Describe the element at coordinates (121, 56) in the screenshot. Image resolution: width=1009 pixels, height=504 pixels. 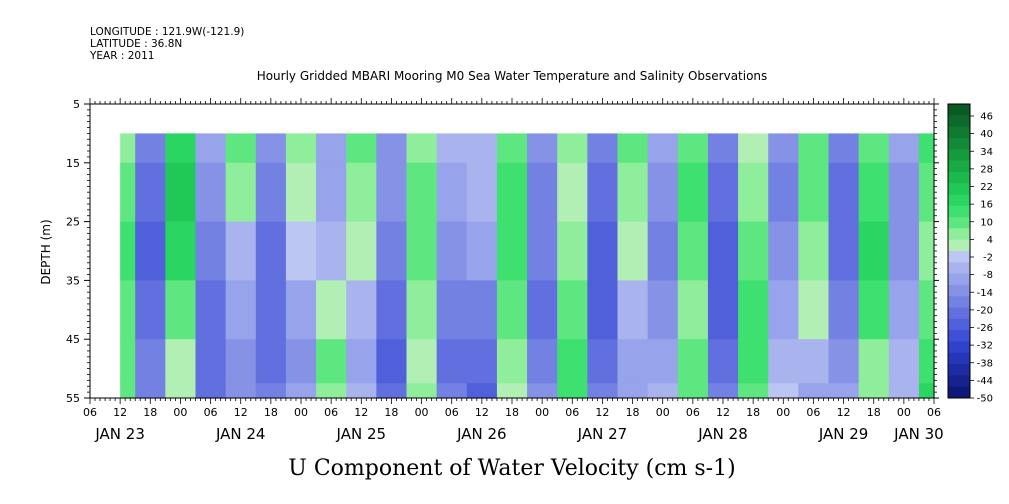
I see `year-text: YEAR : 2011` at that location.